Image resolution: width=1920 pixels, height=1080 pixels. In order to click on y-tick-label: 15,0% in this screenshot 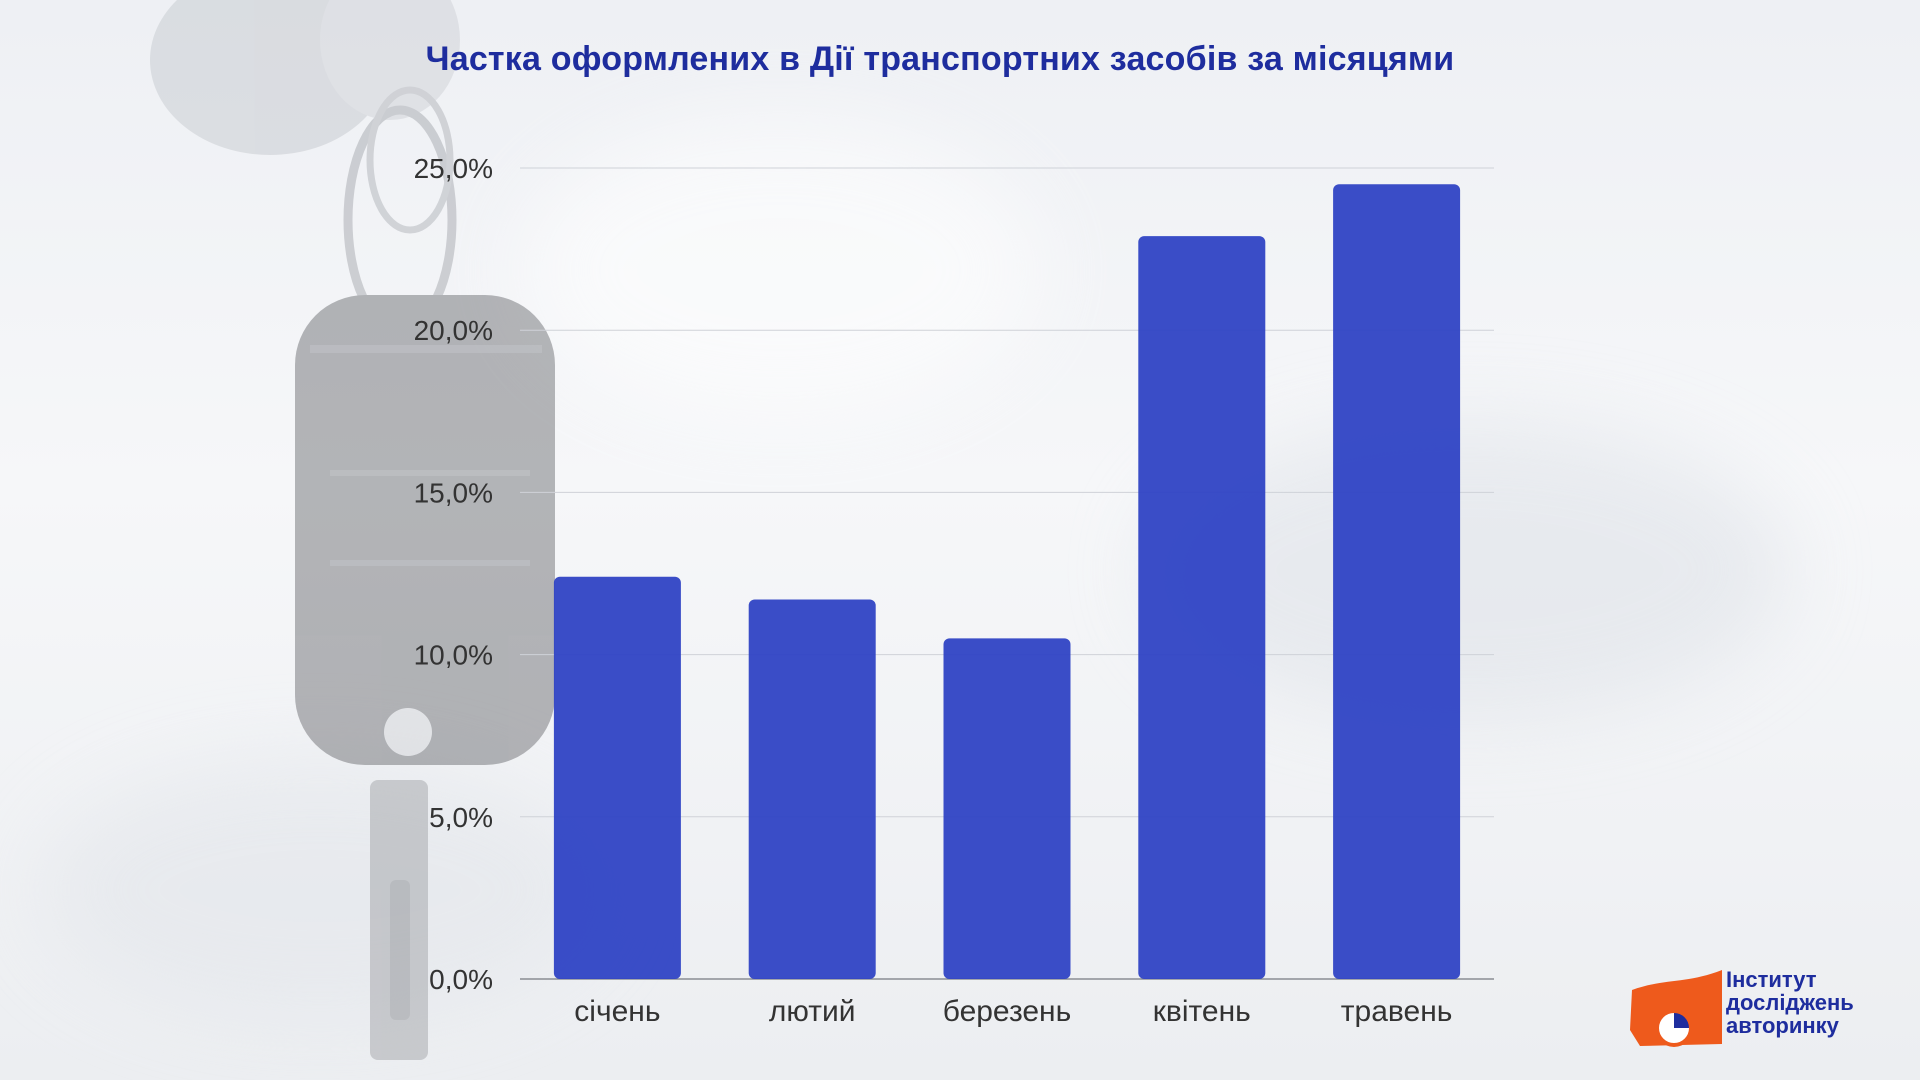, I will do `click(453, 492)`.